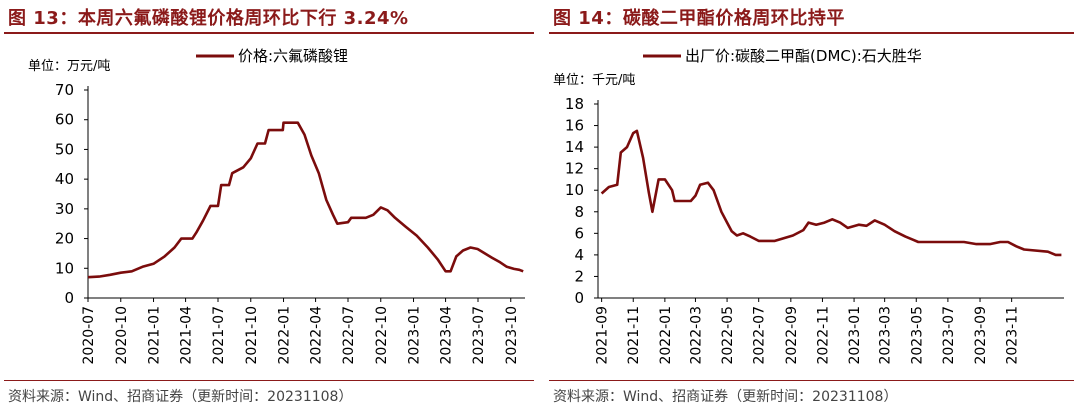 Image resolution: width=1080 pixels, height=415 pixels. What do you see at coordinates (574, 169) in the screenshot?
I see `y-tick-label: 12` at bounding box center [574, 169].